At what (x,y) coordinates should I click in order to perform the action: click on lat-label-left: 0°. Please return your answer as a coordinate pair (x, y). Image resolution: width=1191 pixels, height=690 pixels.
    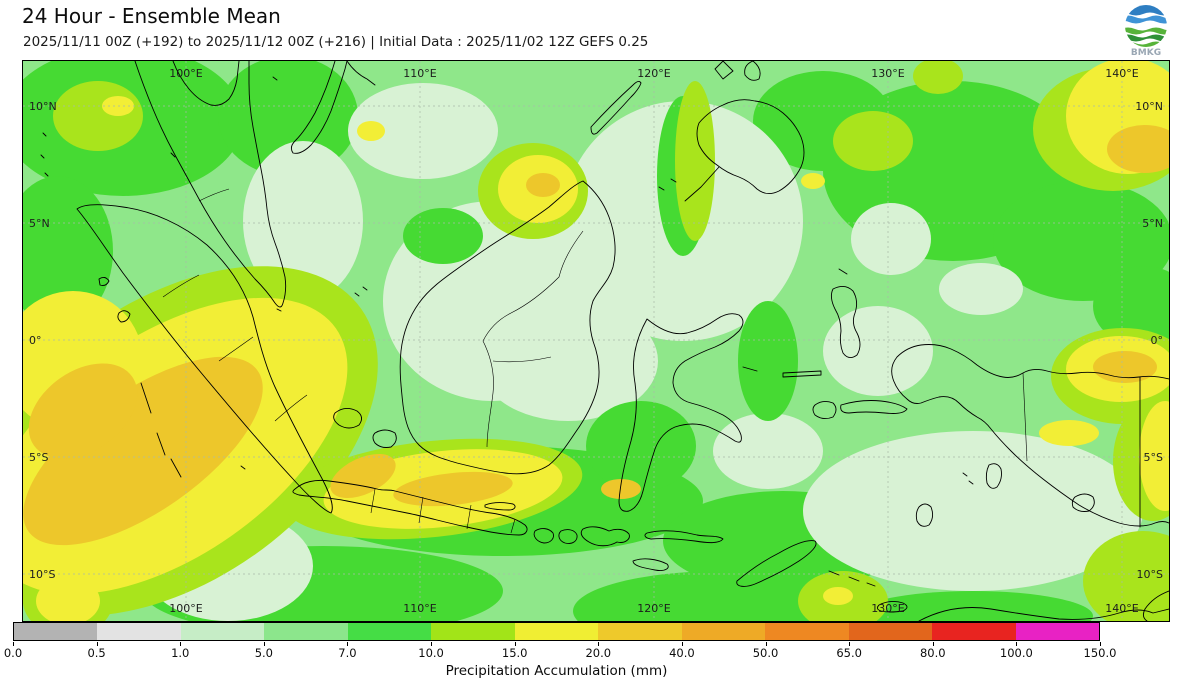
    Looking at the image, I should click on (35, 340).